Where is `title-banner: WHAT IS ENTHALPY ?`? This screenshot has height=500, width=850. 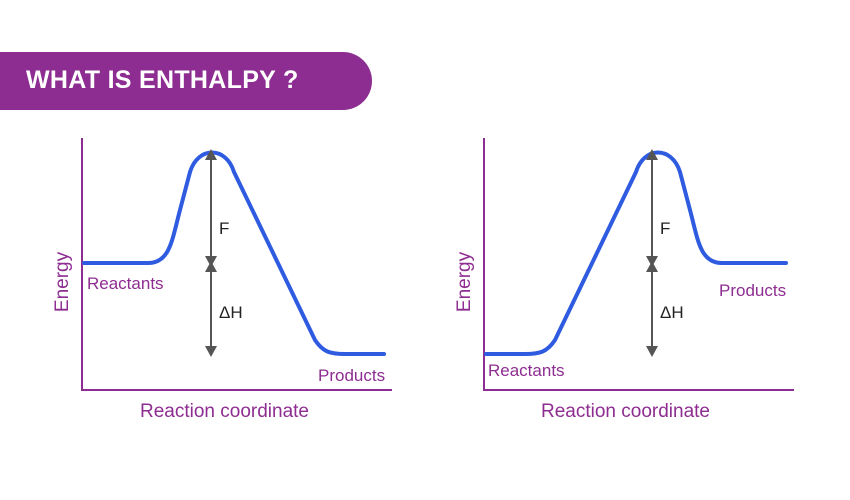 title-banner: WHAT IS ENTHALPY ? is located at coordinates (186, 81).